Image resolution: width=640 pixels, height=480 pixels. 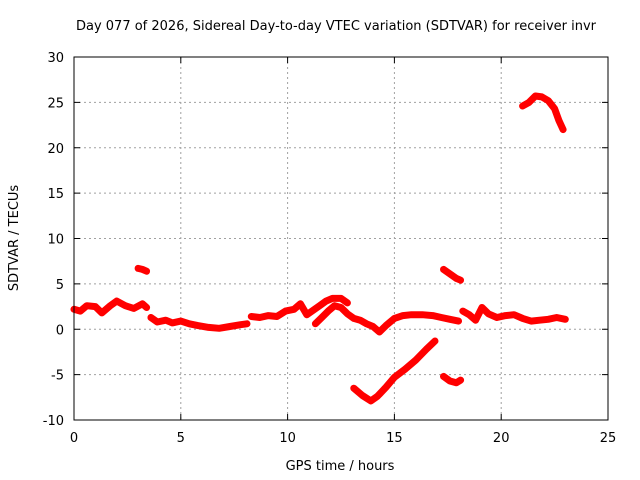 I want to click on x-tick-label: 0, so click(x=74, y=438).